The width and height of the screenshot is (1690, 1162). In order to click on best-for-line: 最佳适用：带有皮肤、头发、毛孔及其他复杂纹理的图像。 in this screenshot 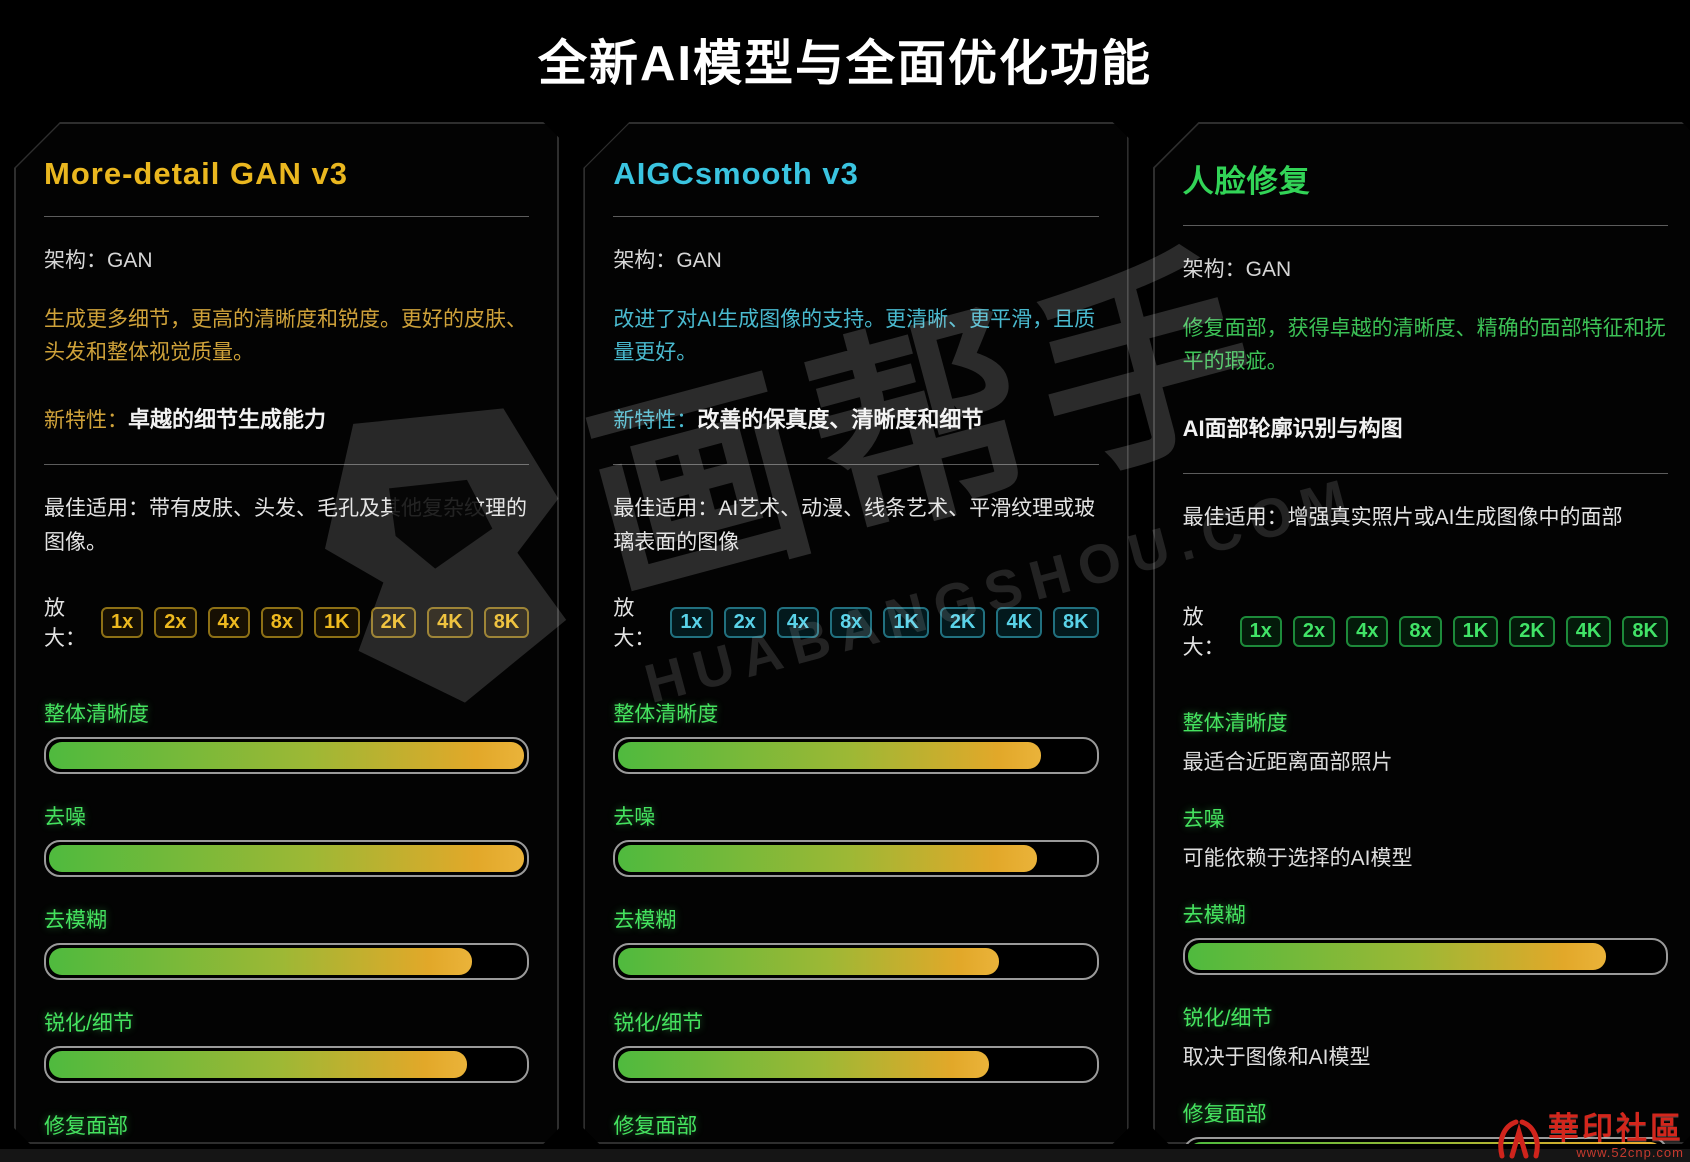, I will do `click(286, 526)`.